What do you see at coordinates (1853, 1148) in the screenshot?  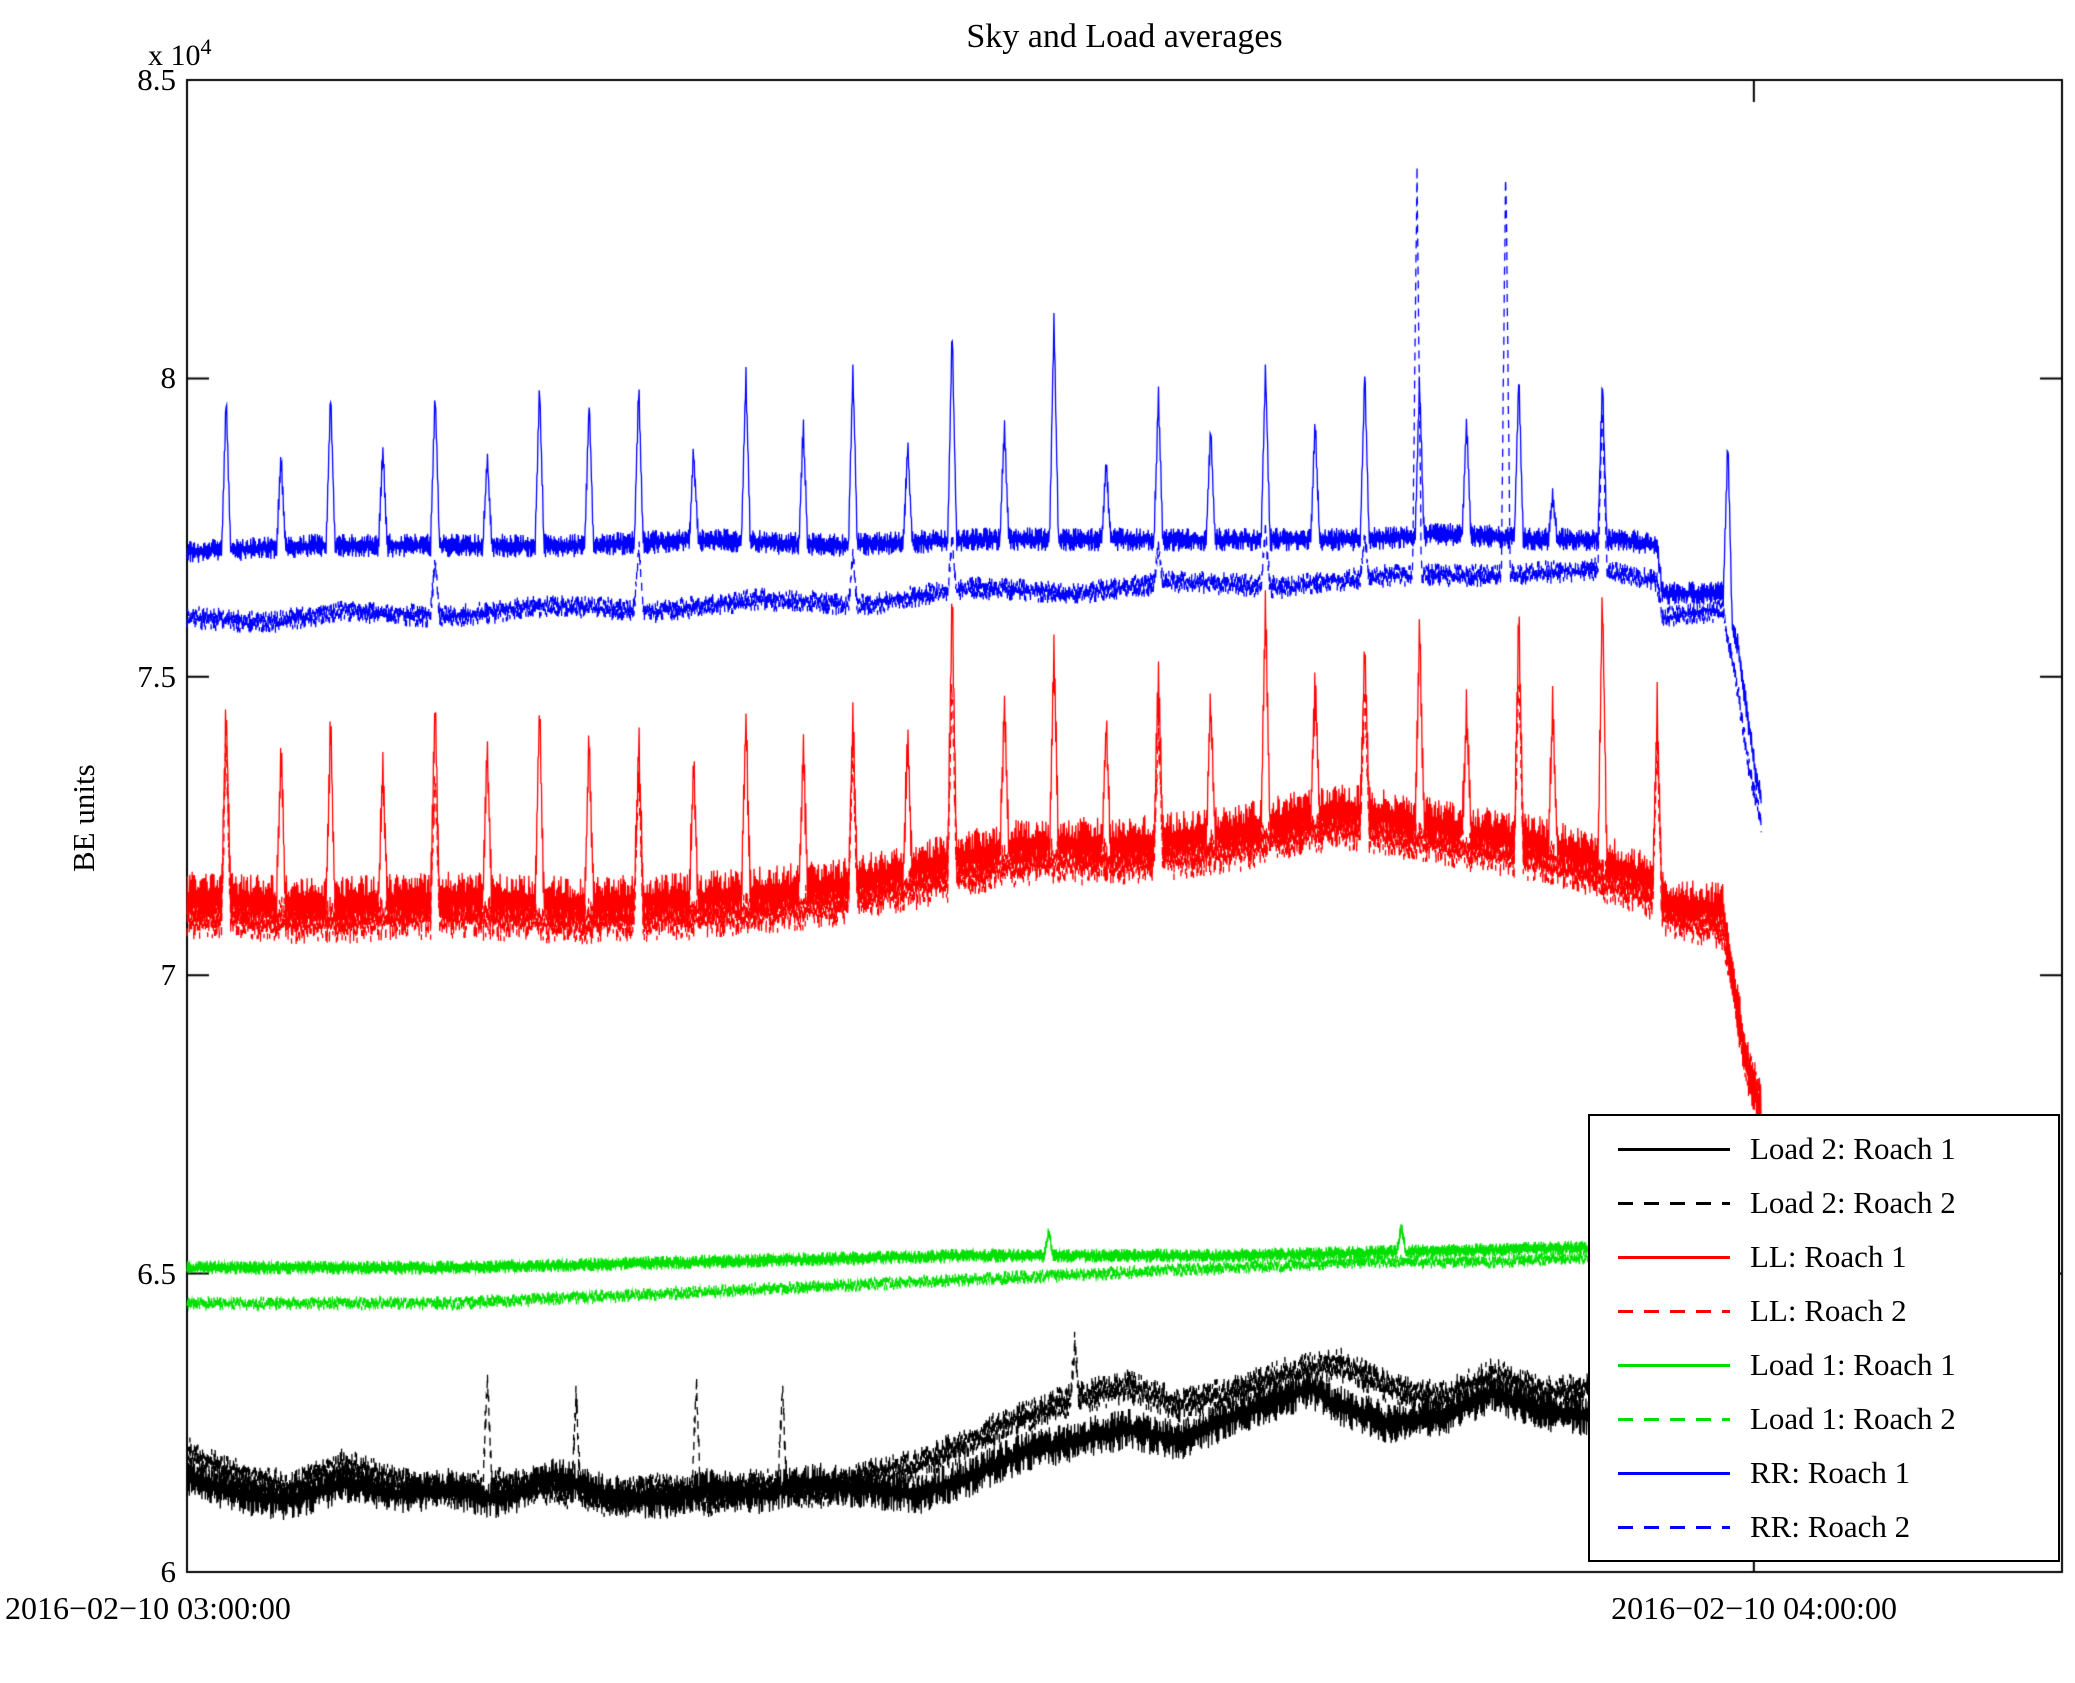 I see `legend-entry-label: Load 2: Roach 1` at bounding box center [1853, 1148].